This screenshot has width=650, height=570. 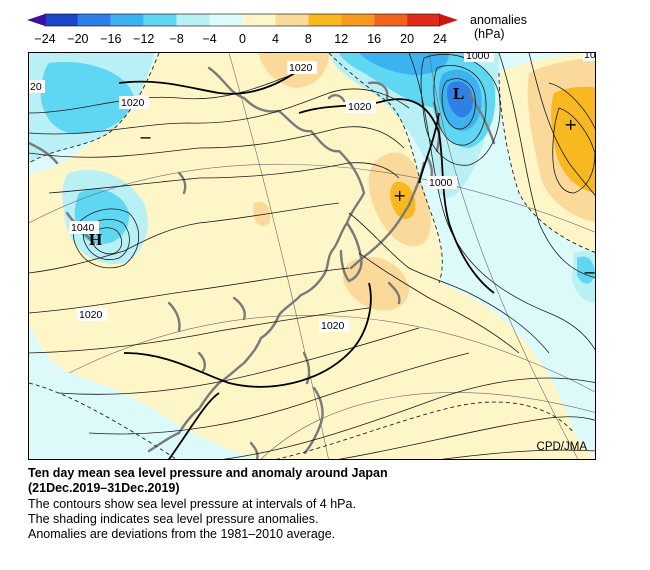 I want to click on colorbar-tick-label: 4, so click(x=275, y=39).